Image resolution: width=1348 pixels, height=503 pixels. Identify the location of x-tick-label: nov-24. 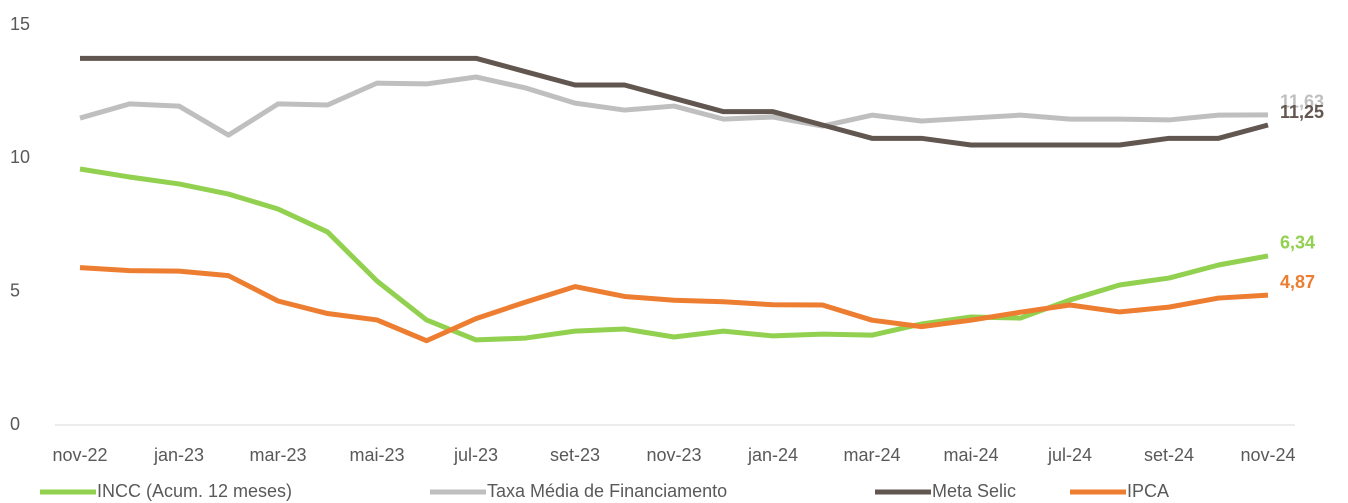
(1267, 455).